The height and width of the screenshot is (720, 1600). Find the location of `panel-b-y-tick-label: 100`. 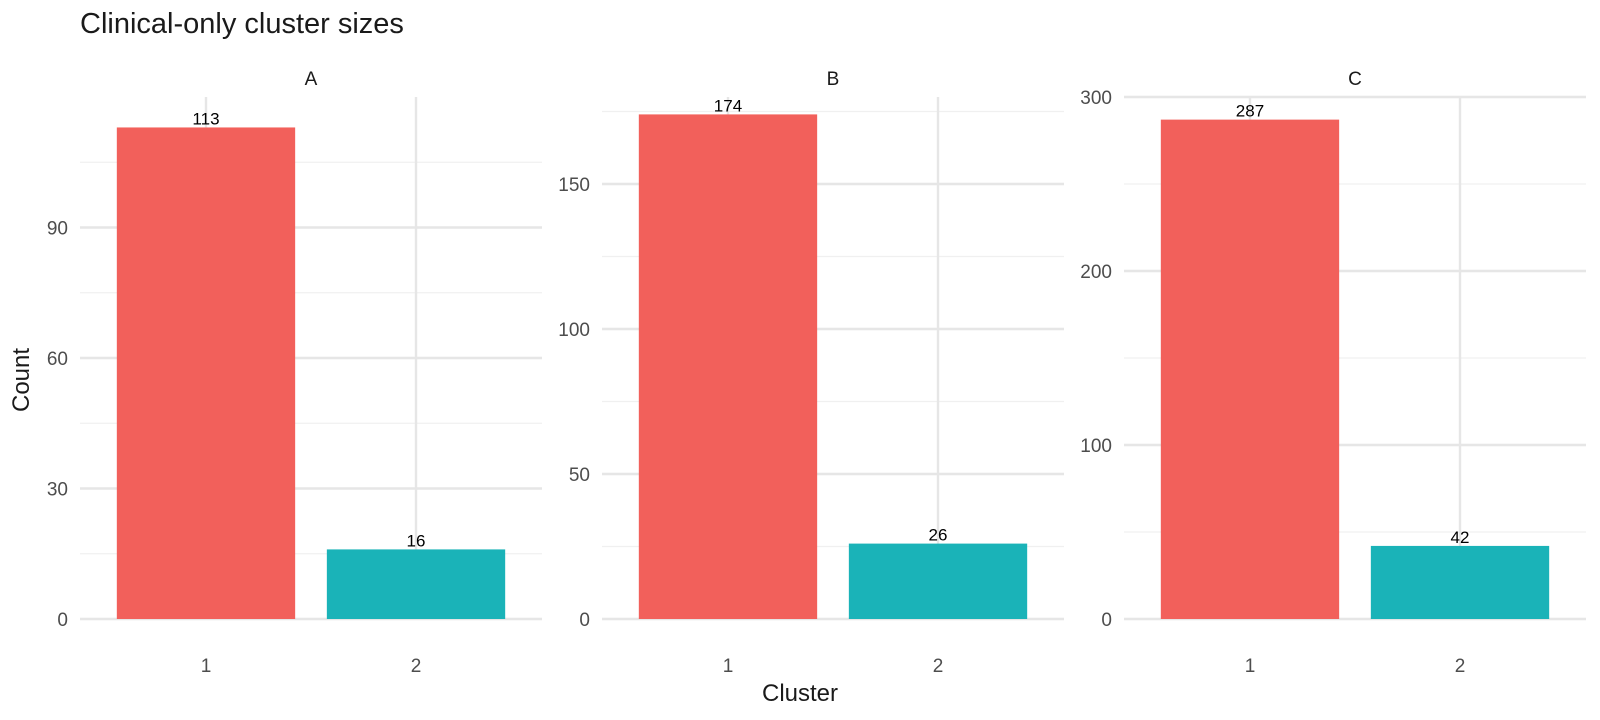

panel-b-y-tick-label: 100 is located at coordinates (574, 330).